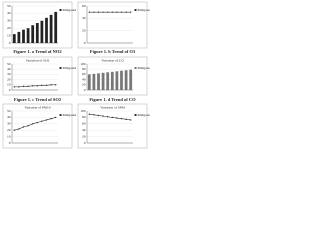 This screenshot has width=320, height=240. Describe the element at coordinates (37, 51) in the screenshot. I see `figure-caption: Figure 1. a Trend of NO2` at that location.